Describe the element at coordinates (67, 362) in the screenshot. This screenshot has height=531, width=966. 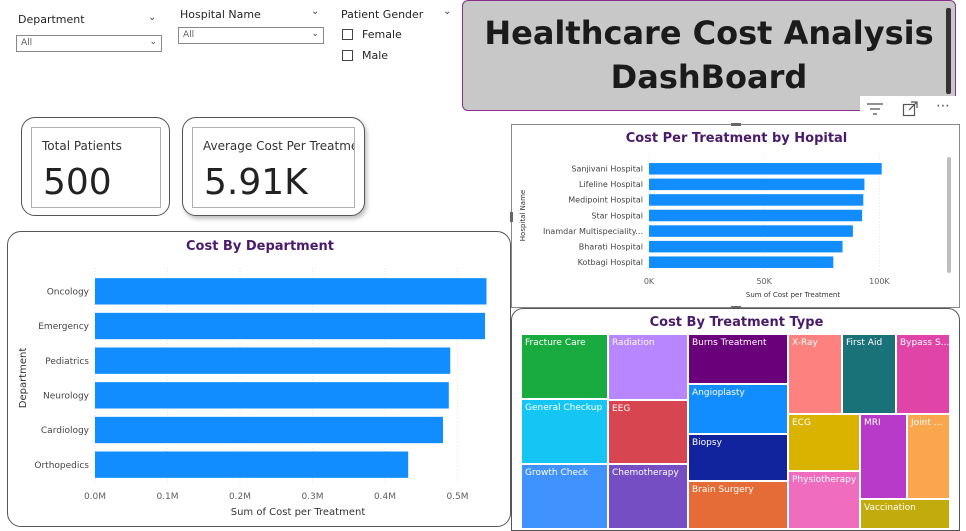
I see `y-tick-label: Pediatrics` at that location.